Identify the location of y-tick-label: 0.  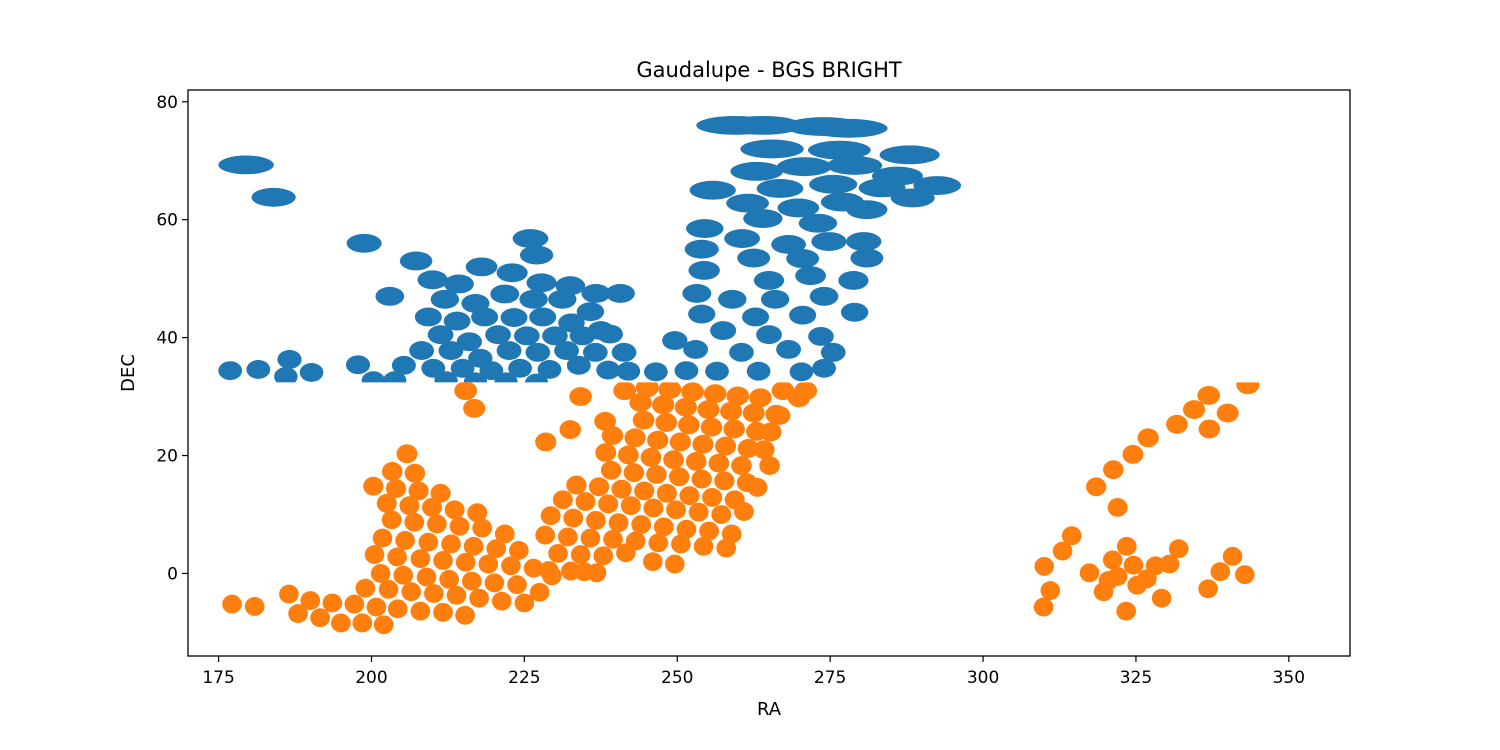
(172, 574).